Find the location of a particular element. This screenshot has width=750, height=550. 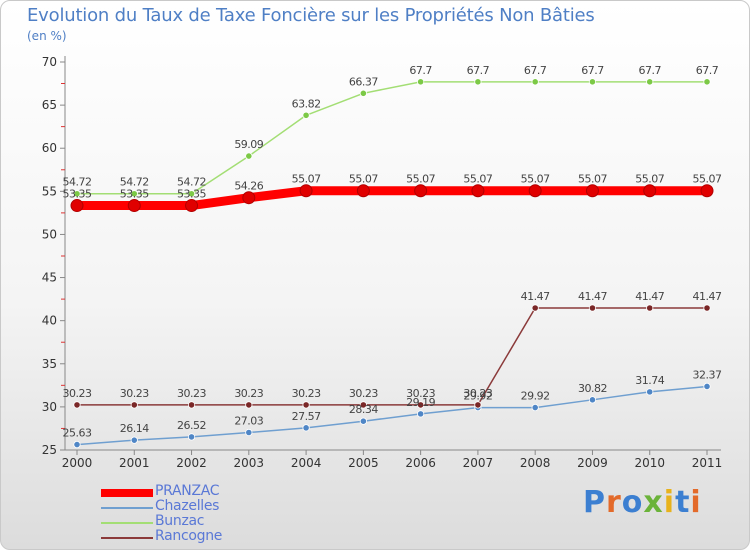

data-label-chazelles: 32.37 is located at coordinates (707, 374).